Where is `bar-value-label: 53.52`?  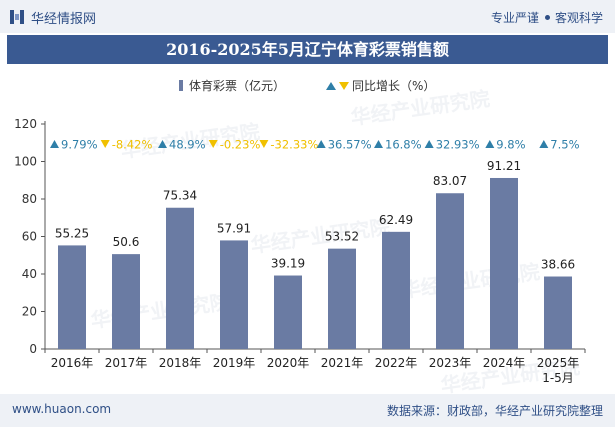
bar-value-label: 53.52 is located at coordinates (342, 237).